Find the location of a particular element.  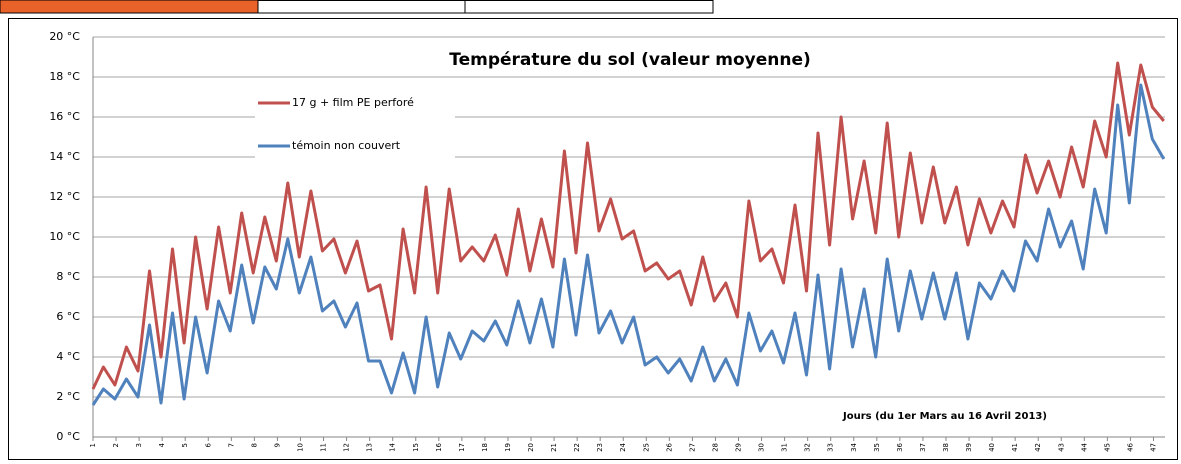

x-tick-label: 12 is located at coordinates (347, 447).